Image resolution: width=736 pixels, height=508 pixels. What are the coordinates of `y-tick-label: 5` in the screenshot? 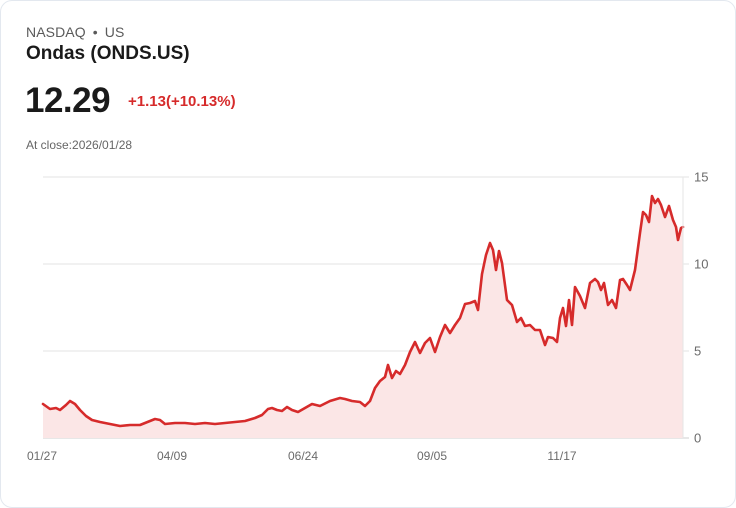 It's located at (697, 351).